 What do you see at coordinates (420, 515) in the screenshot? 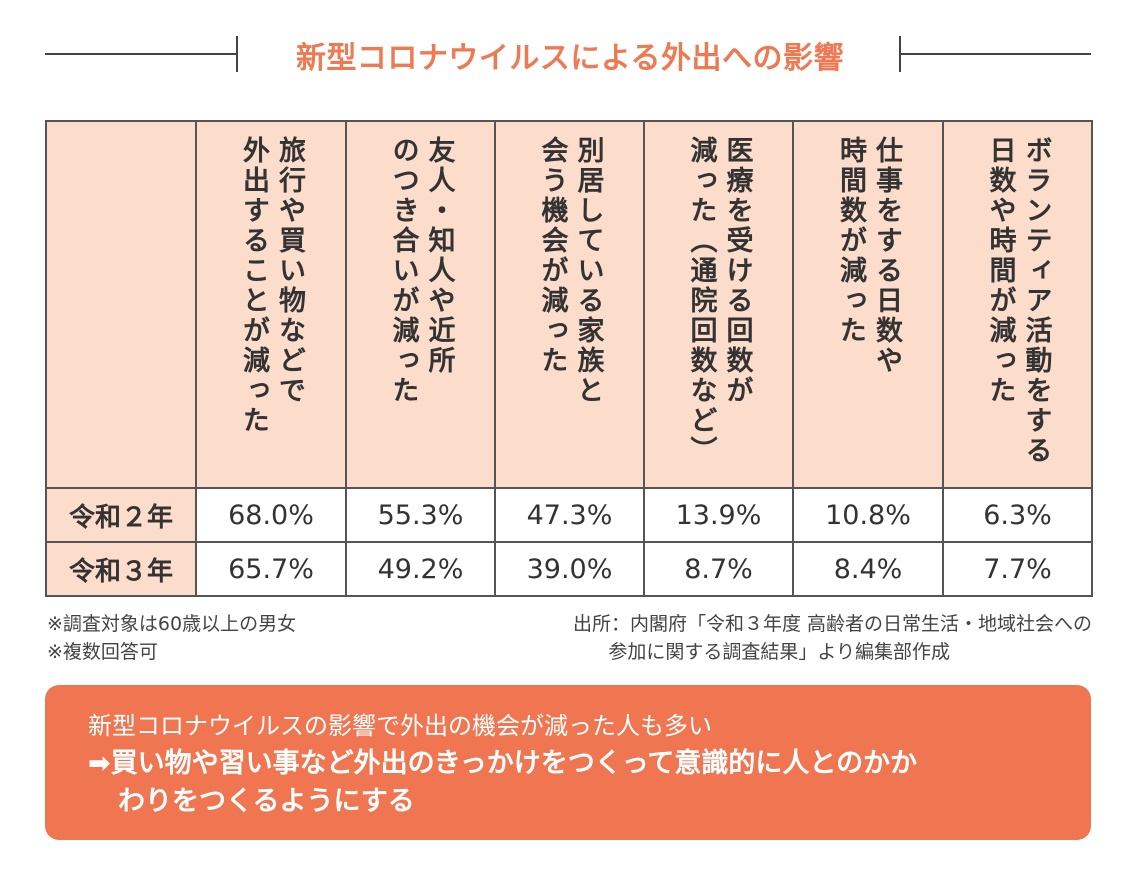
I see `table-cell: 55.3%` at bounding box center [420, 515].